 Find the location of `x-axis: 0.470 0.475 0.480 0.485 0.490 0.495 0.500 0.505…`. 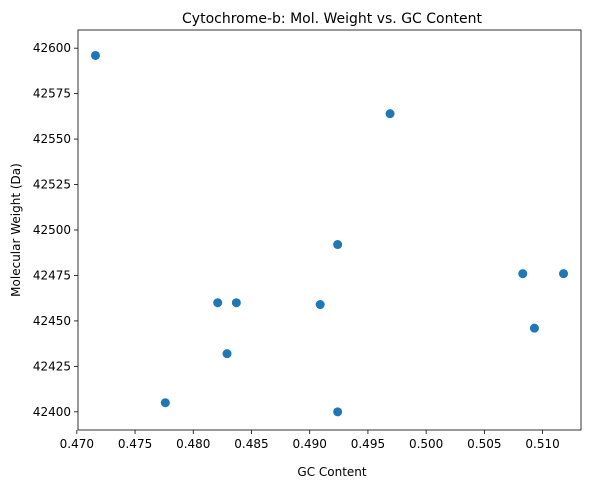

x-axis: 0.470 0.475 0.480 0.485 0.490 0.495 0.500 0.505… is located at coordinates (310, 440).